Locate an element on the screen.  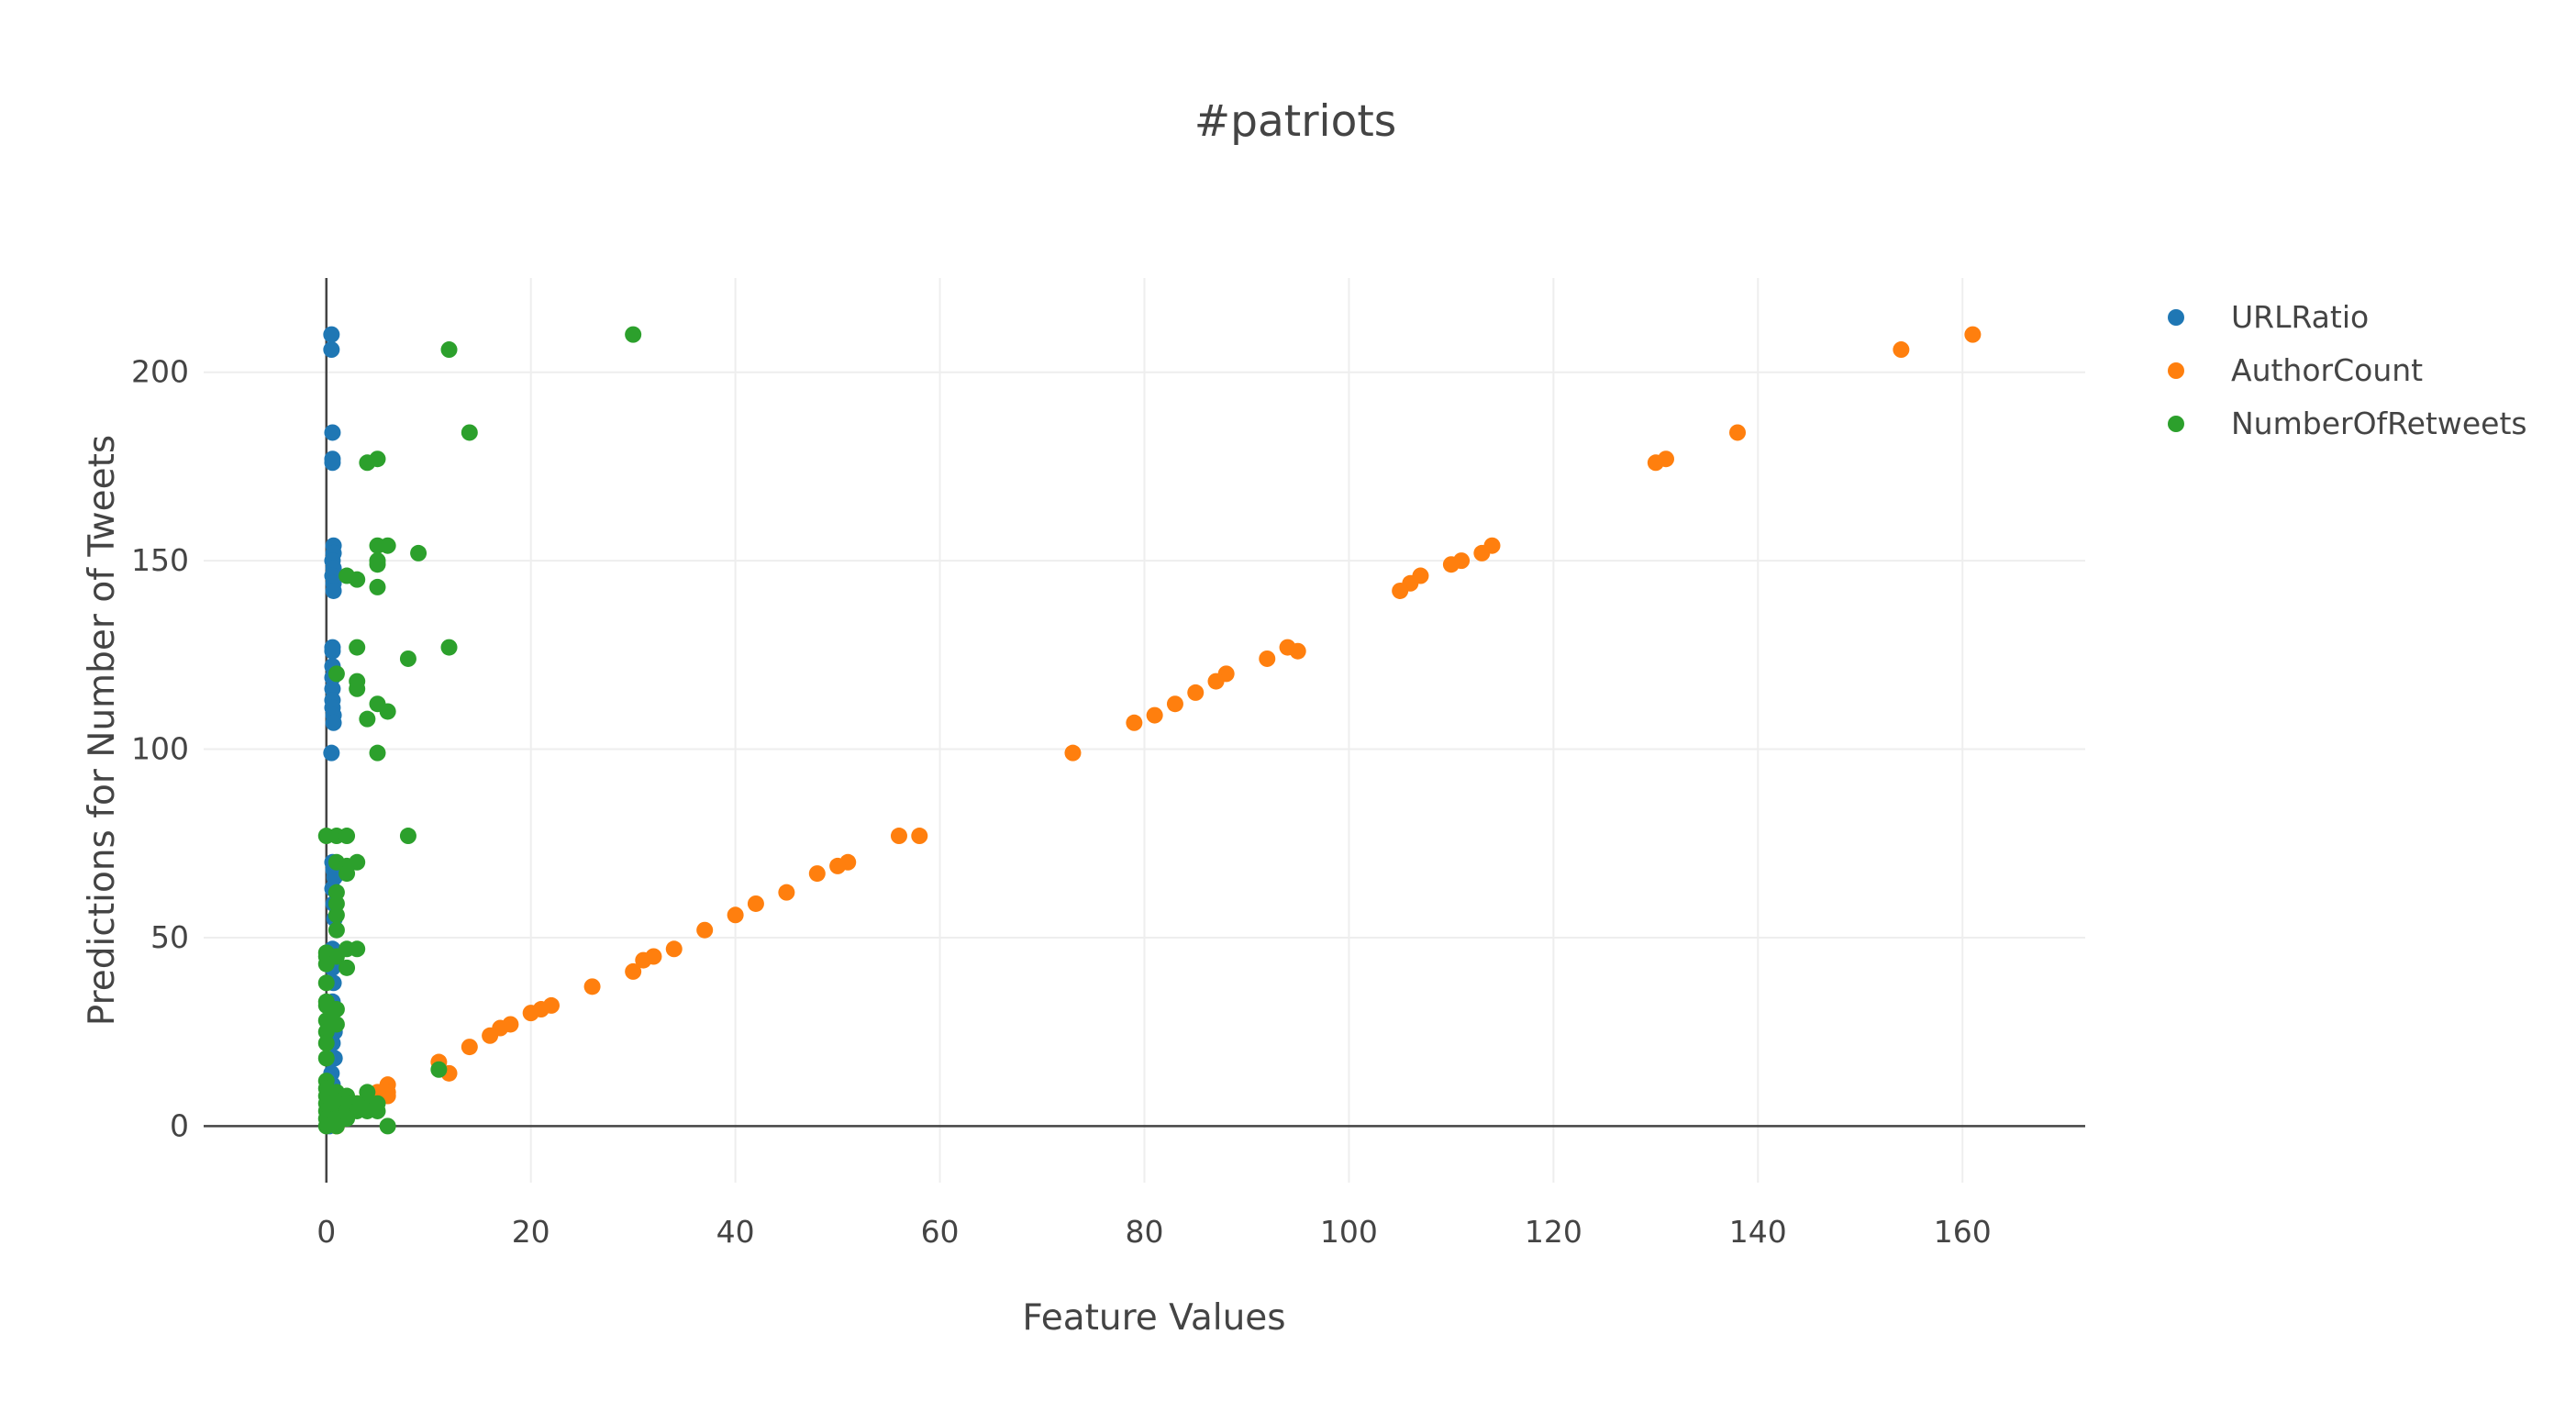
legend-label: NumberOfRetweets is located at coordinates (2379, 424).